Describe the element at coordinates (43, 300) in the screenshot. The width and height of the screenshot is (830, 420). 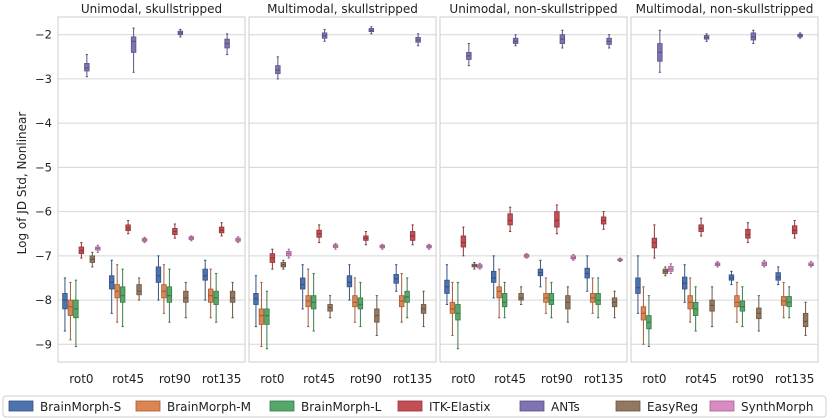
I see `y-tick-label: −8` at that location.